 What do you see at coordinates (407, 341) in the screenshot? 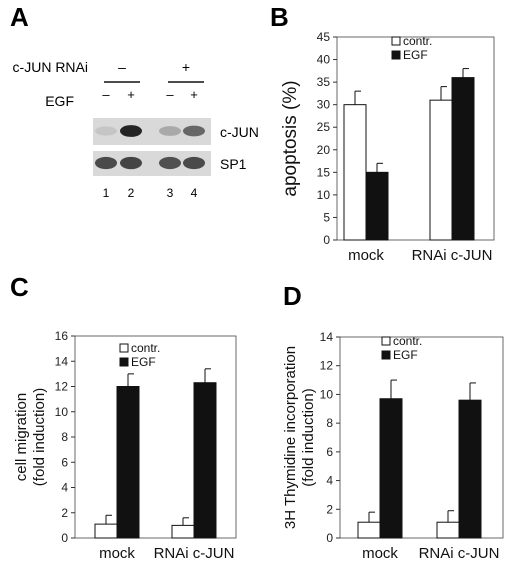
I see `legend-label-d-0: contr.` at bounding box center [407, 341].